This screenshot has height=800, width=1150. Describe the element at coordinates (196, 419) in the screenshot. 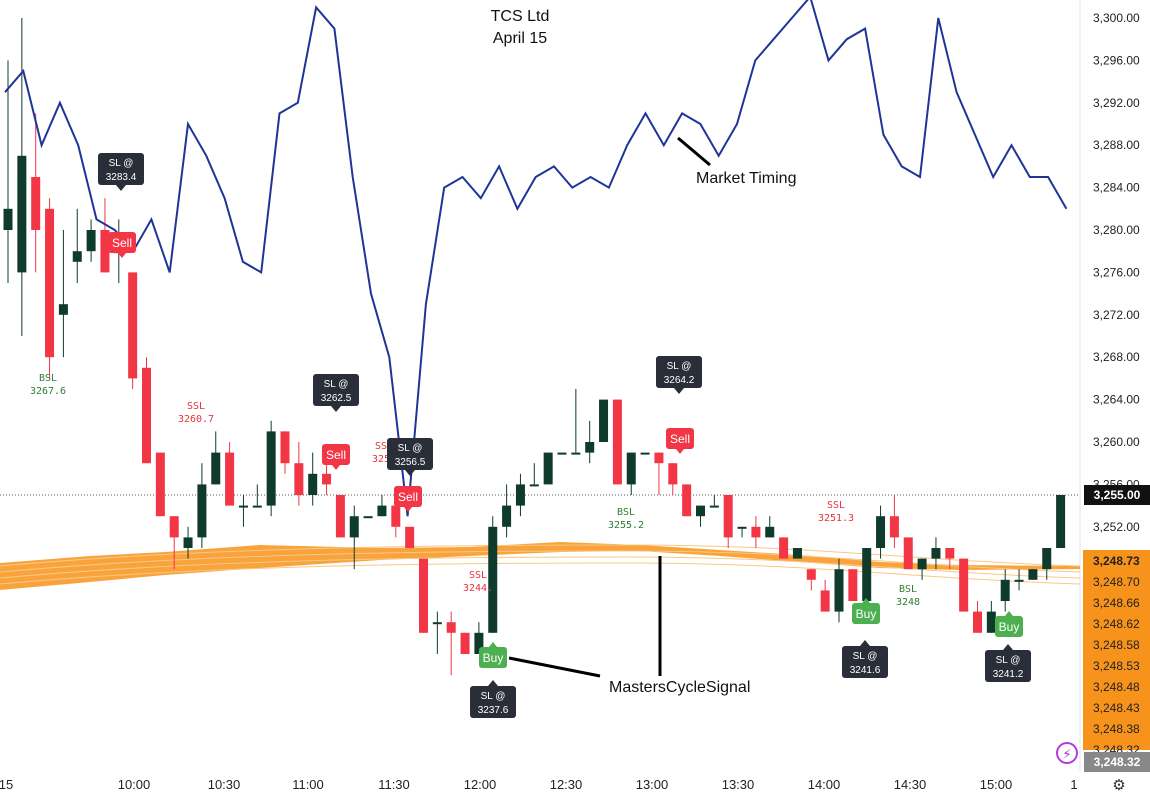

I see `level-value: 3260.7` at that location.